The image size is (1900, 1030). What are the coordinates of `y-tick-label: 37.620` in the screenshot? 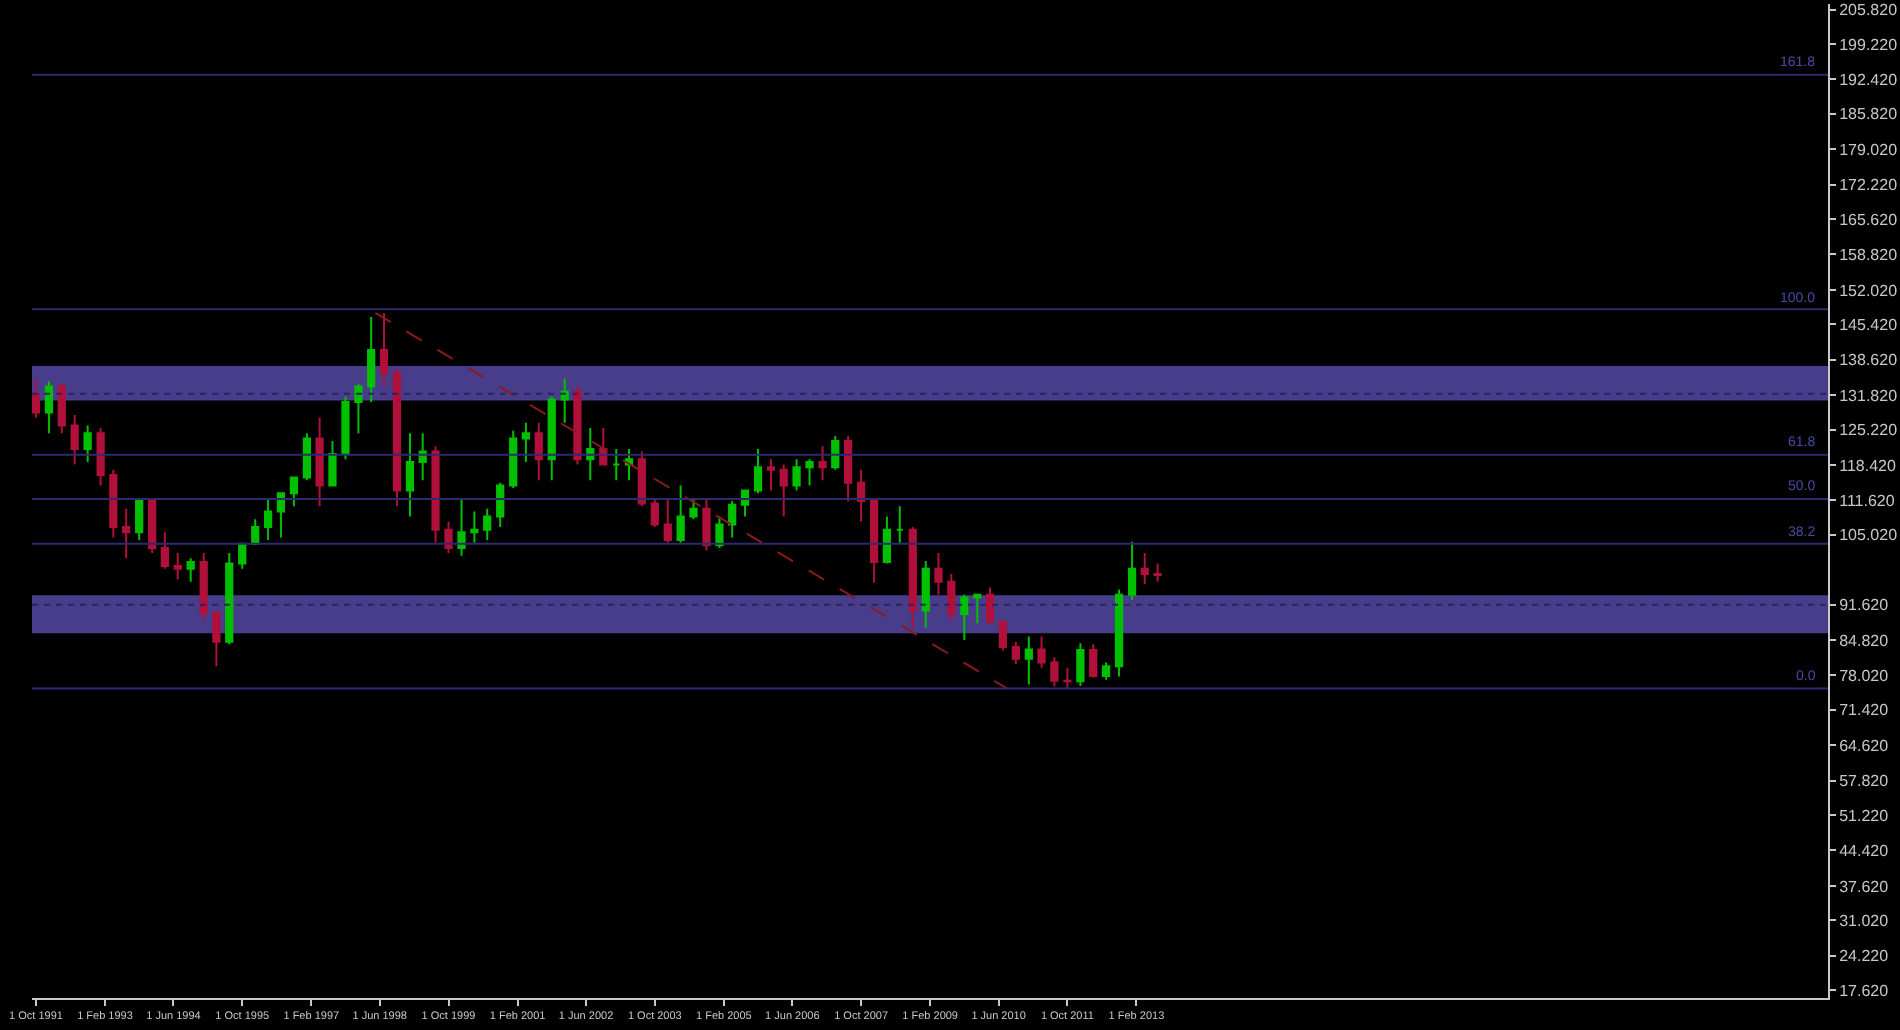 It's located at (1864, 886).